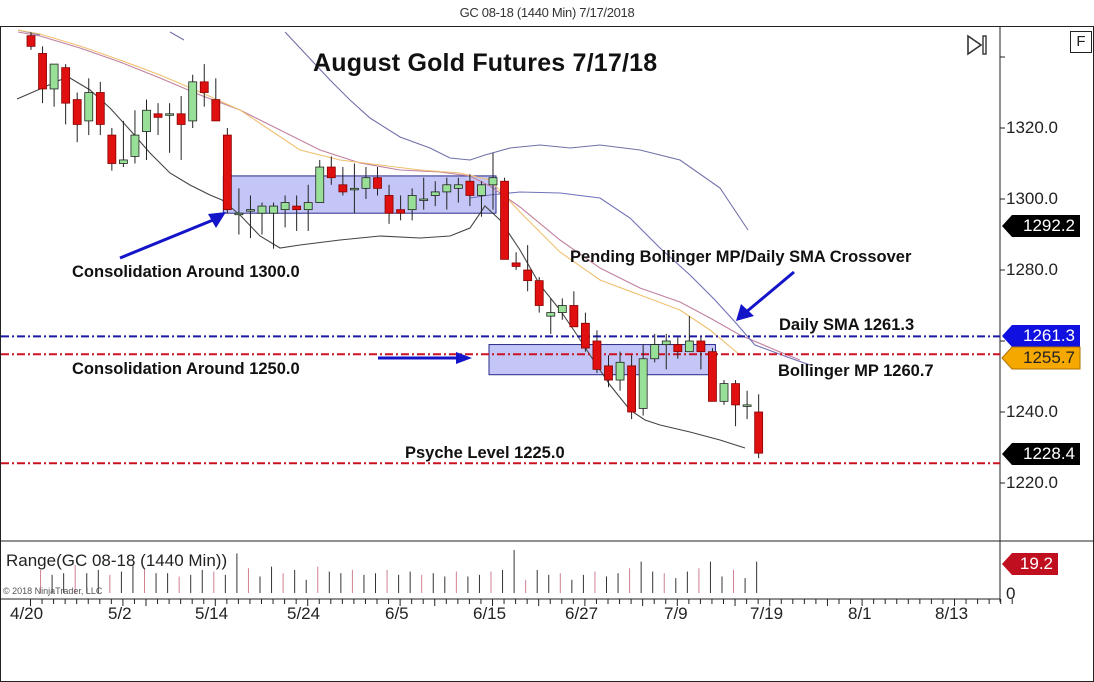 Image resolution: width=1094 pixels, height=682 pixels. I want to click on price-tag-daily-sma-value: 1261.3, so click(1049, 335).